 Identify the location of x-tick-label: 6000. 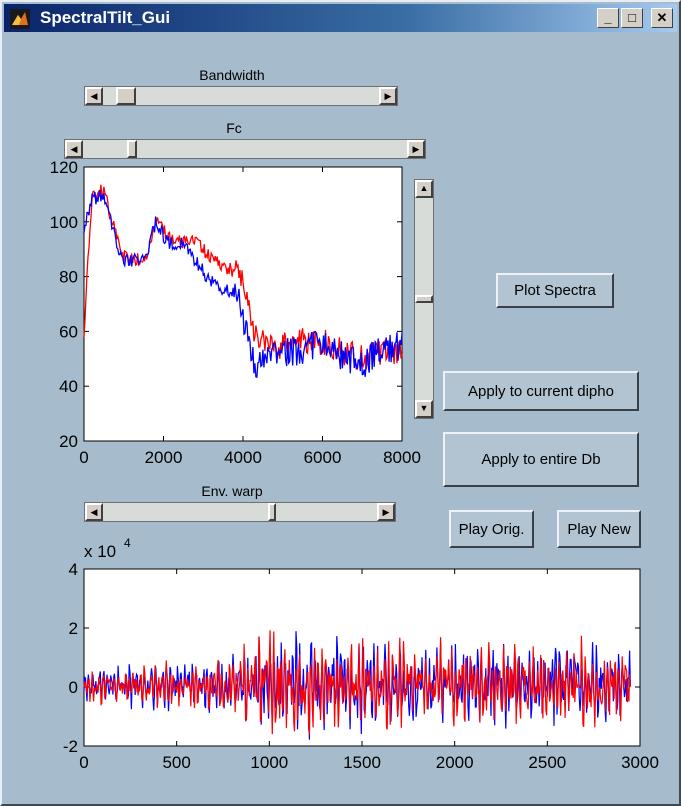
(323, 457).